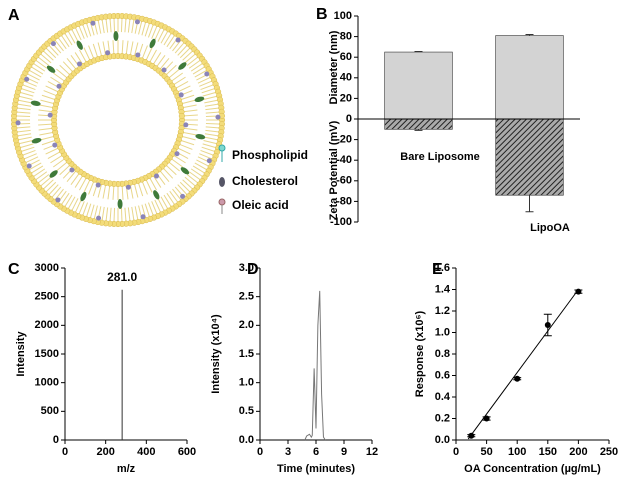 Image resolution: width=627 pixels, height=490 pixels. What do you see at coordinates (343, 16) in the screenshot?
I see `y-tick-label: 100` at bounding box center [343, 16].